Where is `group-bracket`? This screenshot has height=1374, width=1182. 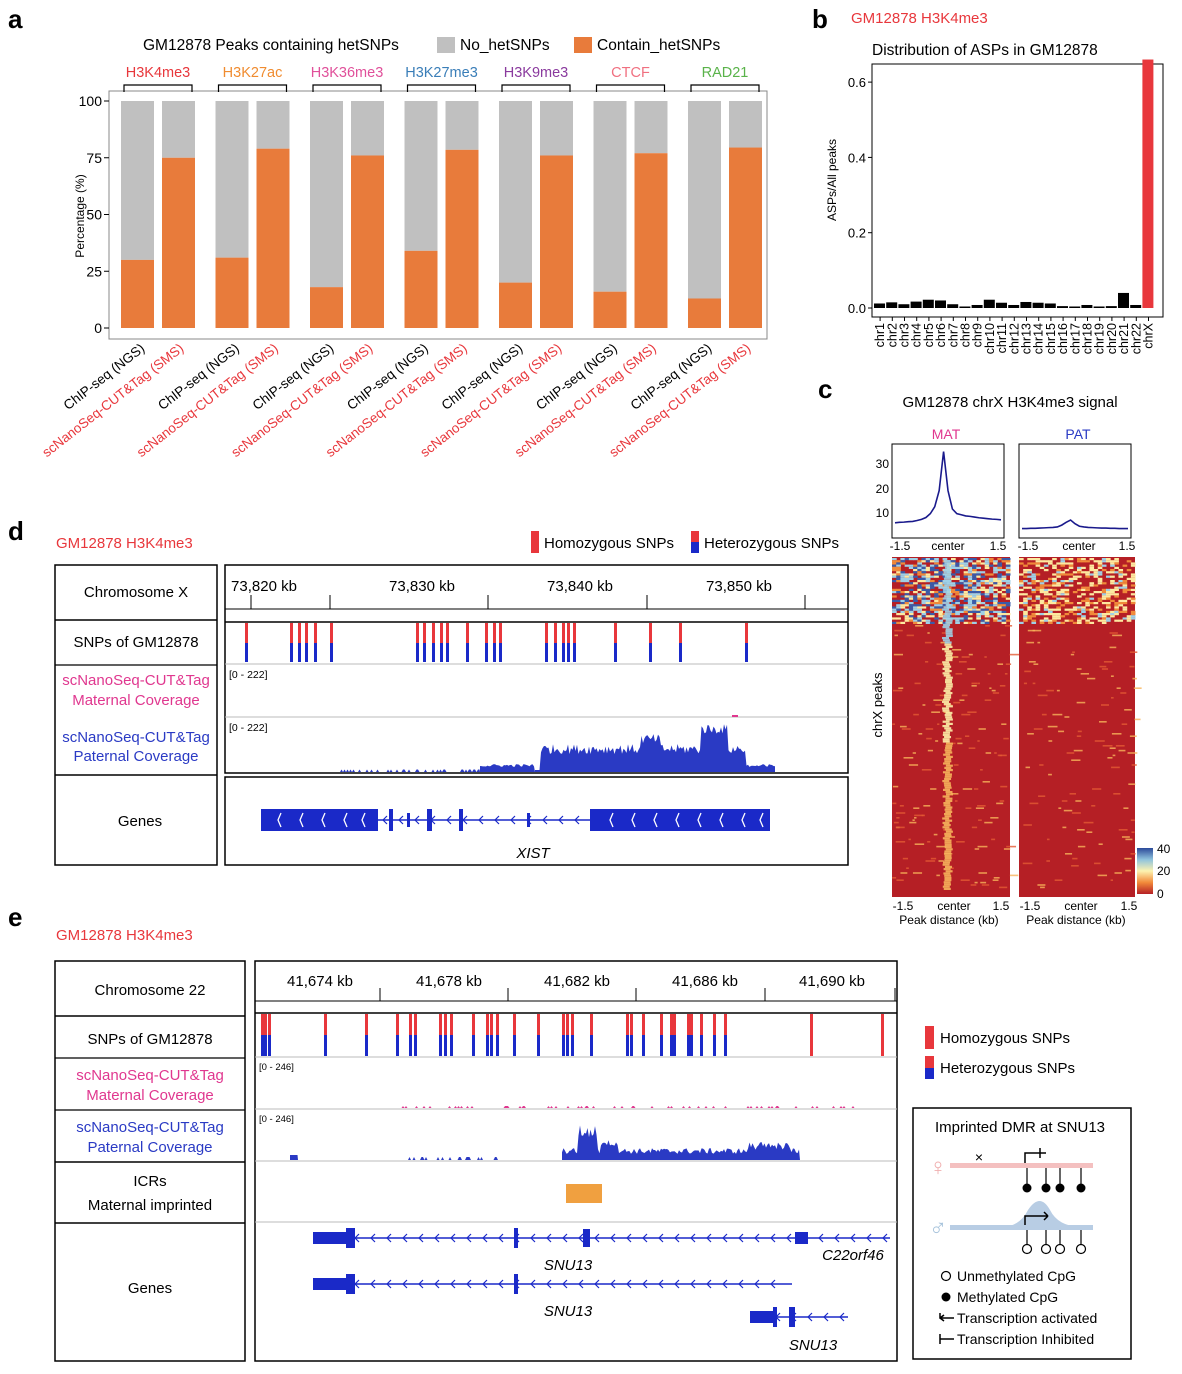
group-bracket is located at coordinates (630, 88).